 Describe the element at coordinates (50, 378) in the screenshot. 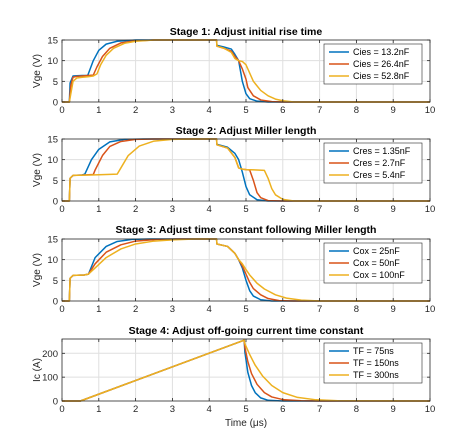

I see `y-tick-label: 100` at that location.